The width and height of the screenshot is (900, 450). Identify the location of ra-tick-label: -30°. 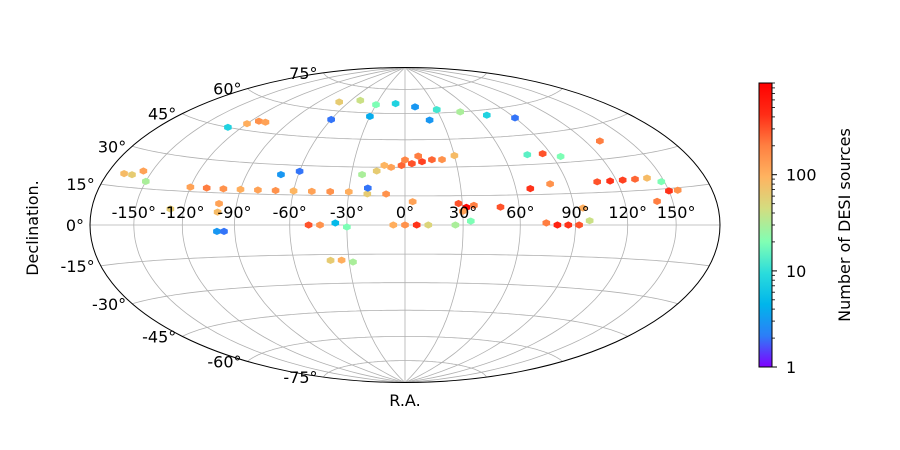
(347, 212).